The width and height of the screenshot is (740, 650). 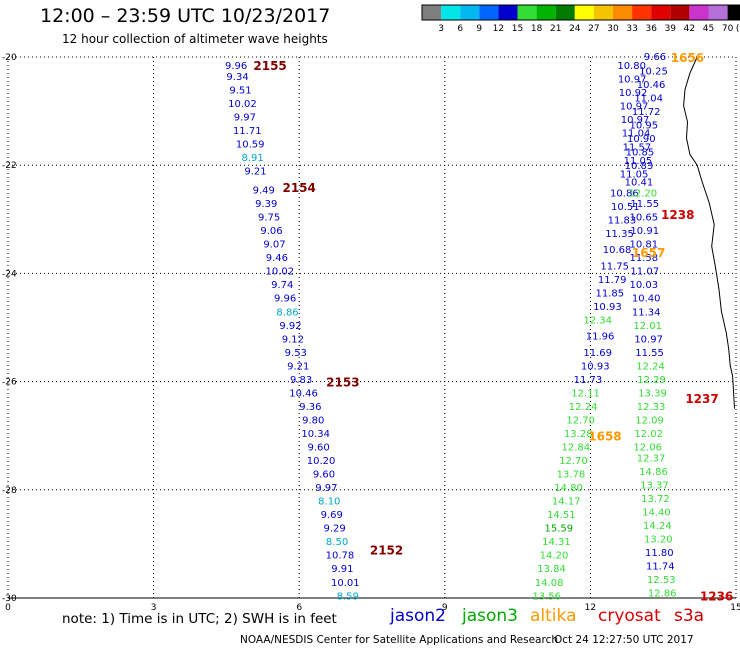 What do you see at coordinates (613, 29) in the screenshot?
I see `legend-tick-label: 30` at bounding box center [613, 29].